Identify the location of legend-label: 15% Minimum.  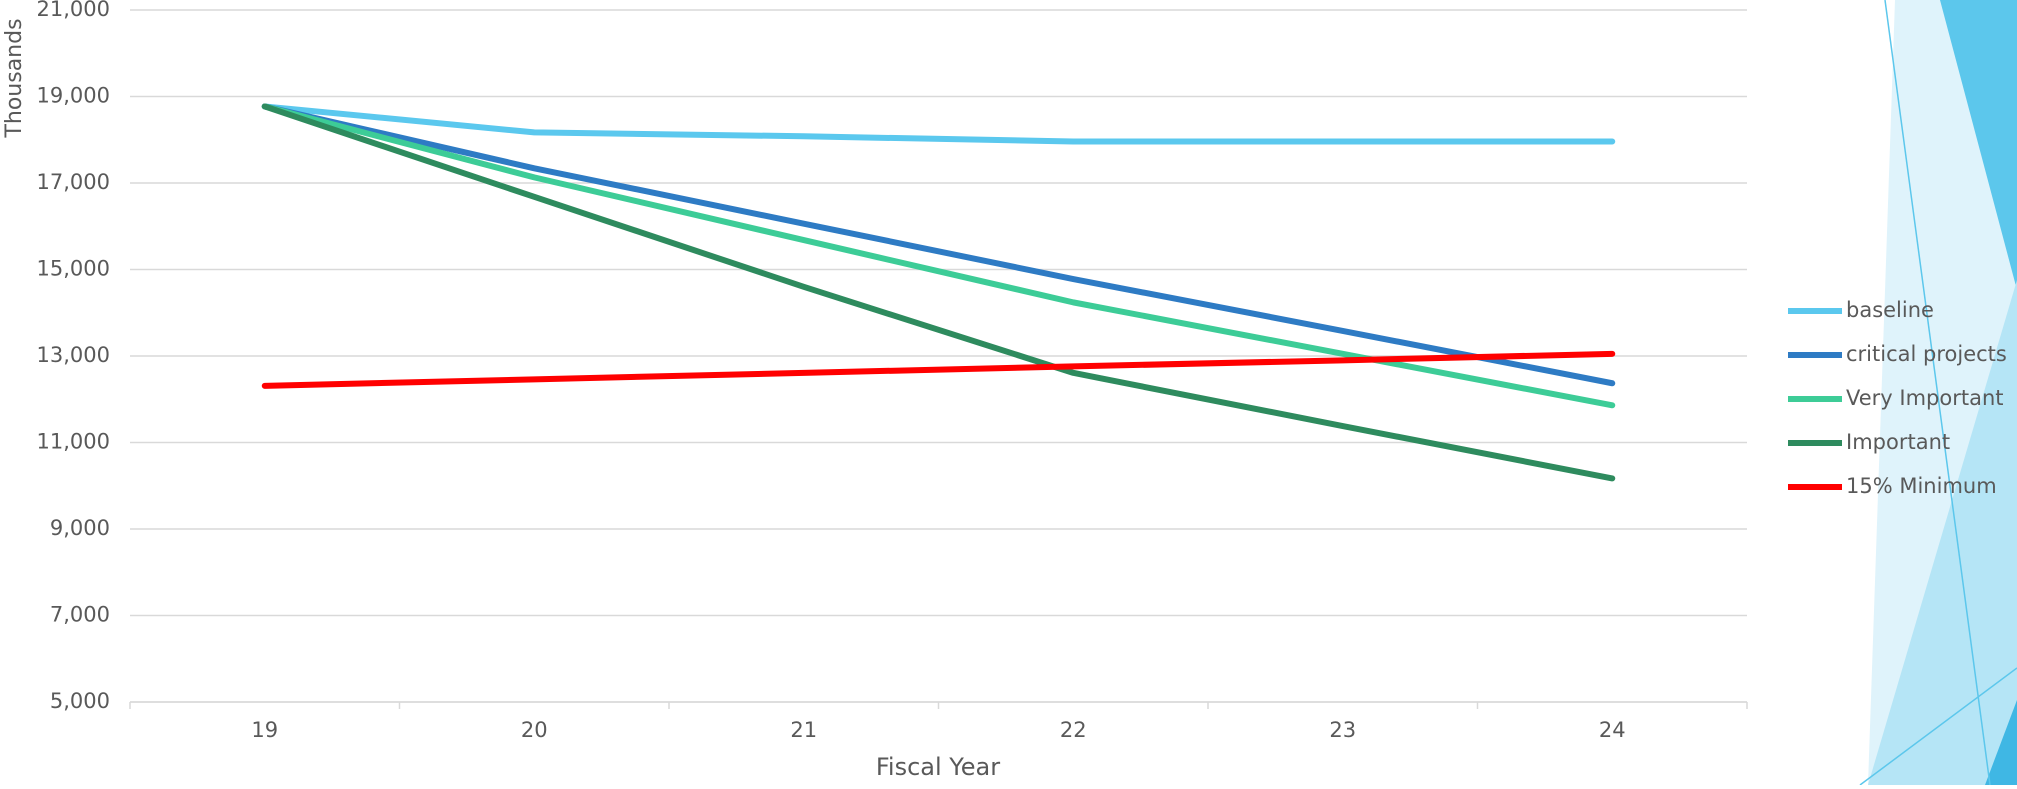
(1921, 486).